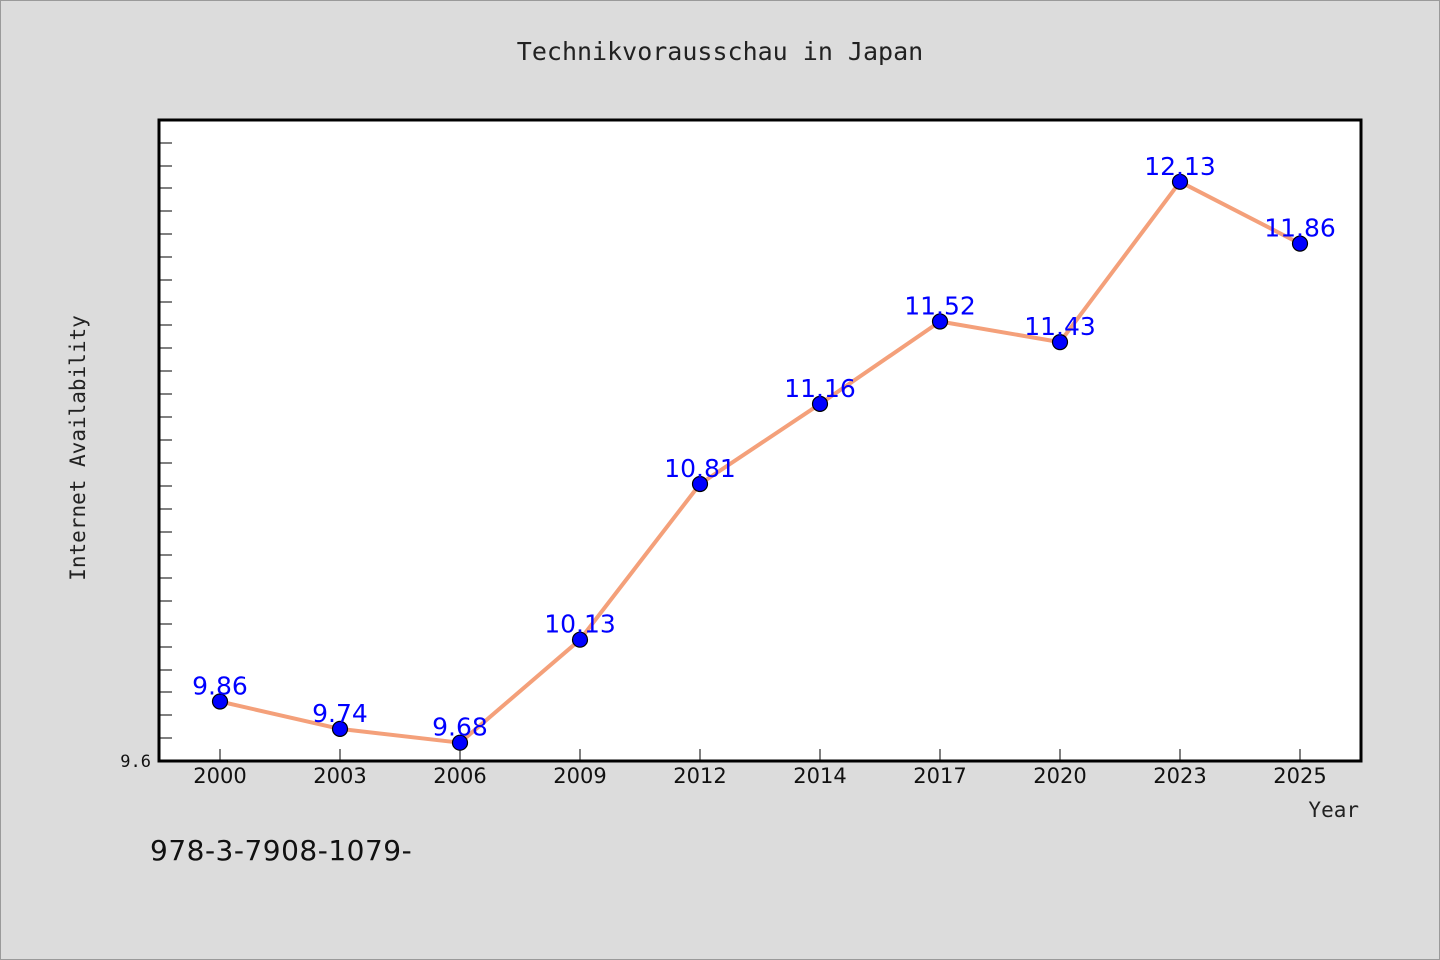 The width and height of the screenshot is (1440, 960). Describe the element at coordinates (1180, 166) in the screenshot. I see `data-label: 12.13` at that location.